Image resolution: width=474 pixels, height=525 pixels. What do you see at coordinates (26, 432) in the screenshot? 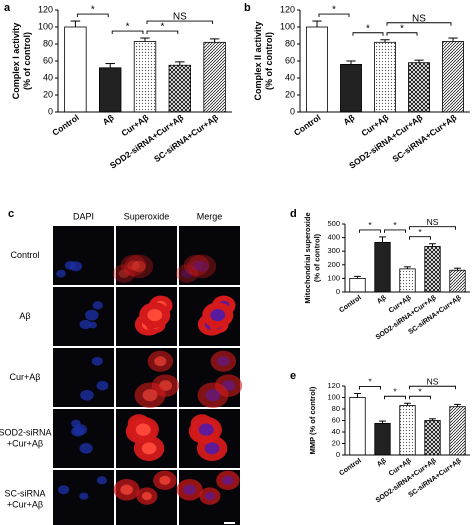
I see `row-label: SOD2-siRNA` at bounding box center [26, 432].